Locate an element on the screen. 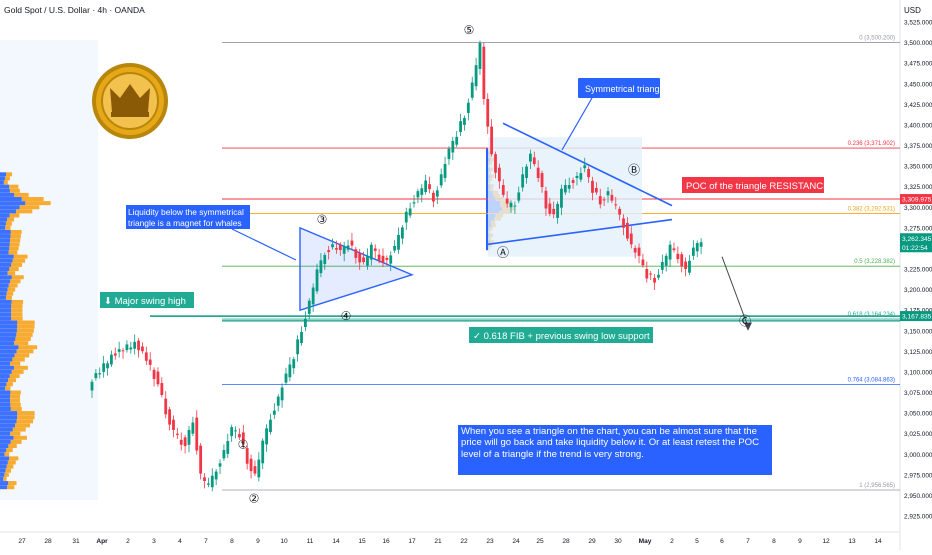 This screenshot has height=555, width=932. y-tick-label: 3,425.000 is located at coordinates (918, 105).